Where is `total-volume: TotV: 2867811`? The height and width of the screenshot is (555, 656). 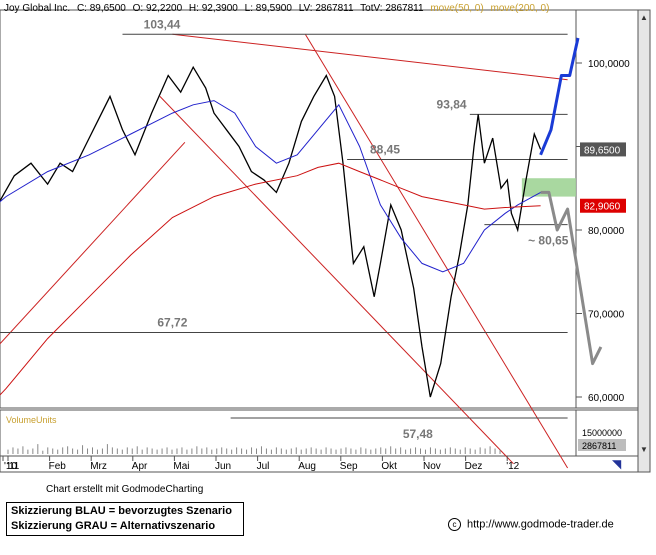
total-volume: TotV: 2867811 is located at coordinates (392, 8).